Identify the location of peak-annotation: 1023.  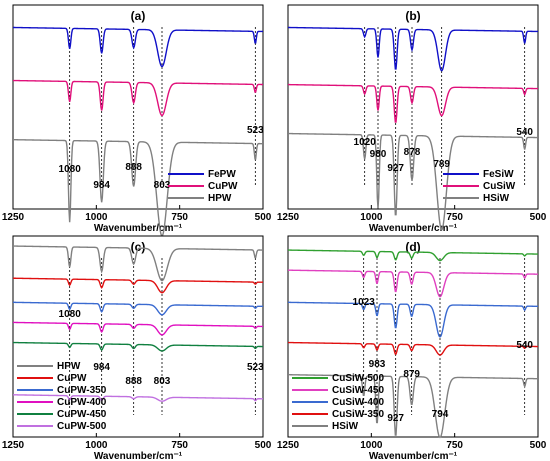
(364, 302).